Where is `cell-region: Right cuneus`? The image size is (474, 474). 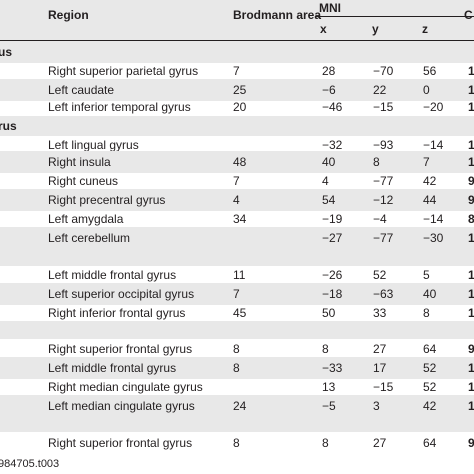
cell-region: Right cuneus is located at coordinates (83, 181).